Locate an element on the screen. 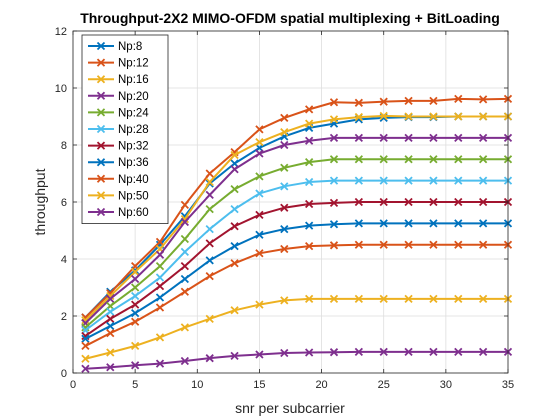 The width and height of the screenshot is (560, 420). legend-entry: Np:40 is located at coordinates (118, 180).